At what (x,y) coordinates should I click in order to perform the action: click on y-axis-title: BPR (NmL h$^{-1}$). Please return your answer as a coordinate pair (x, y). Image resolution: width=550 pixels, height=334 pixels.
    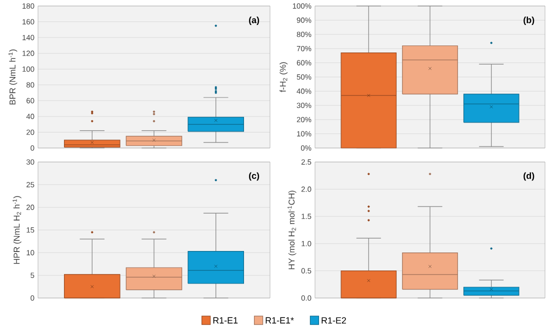
    Looking at the image, I should click on (13, 76).